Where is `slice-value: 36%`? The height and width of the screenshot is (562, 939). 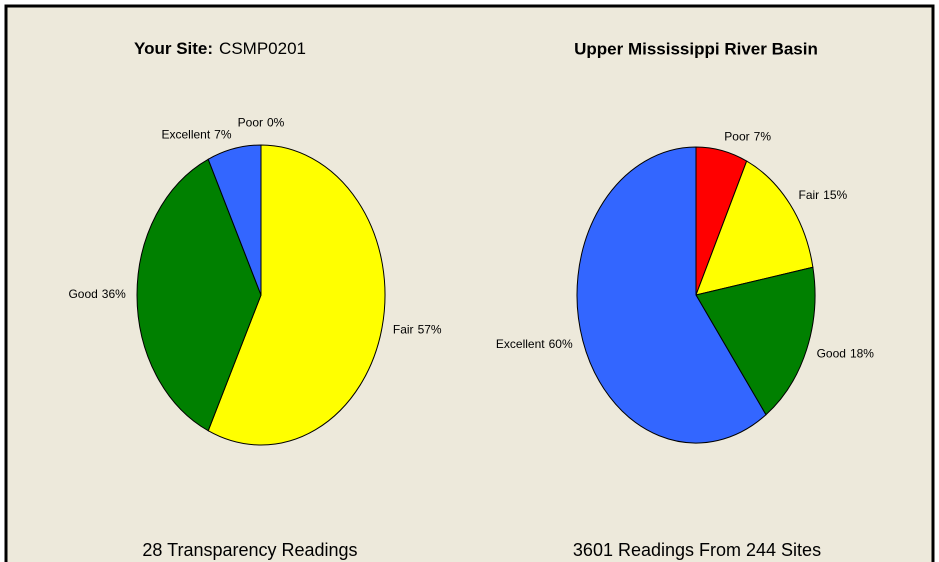 slice-value: 36% is located at coordinates (114, 294).